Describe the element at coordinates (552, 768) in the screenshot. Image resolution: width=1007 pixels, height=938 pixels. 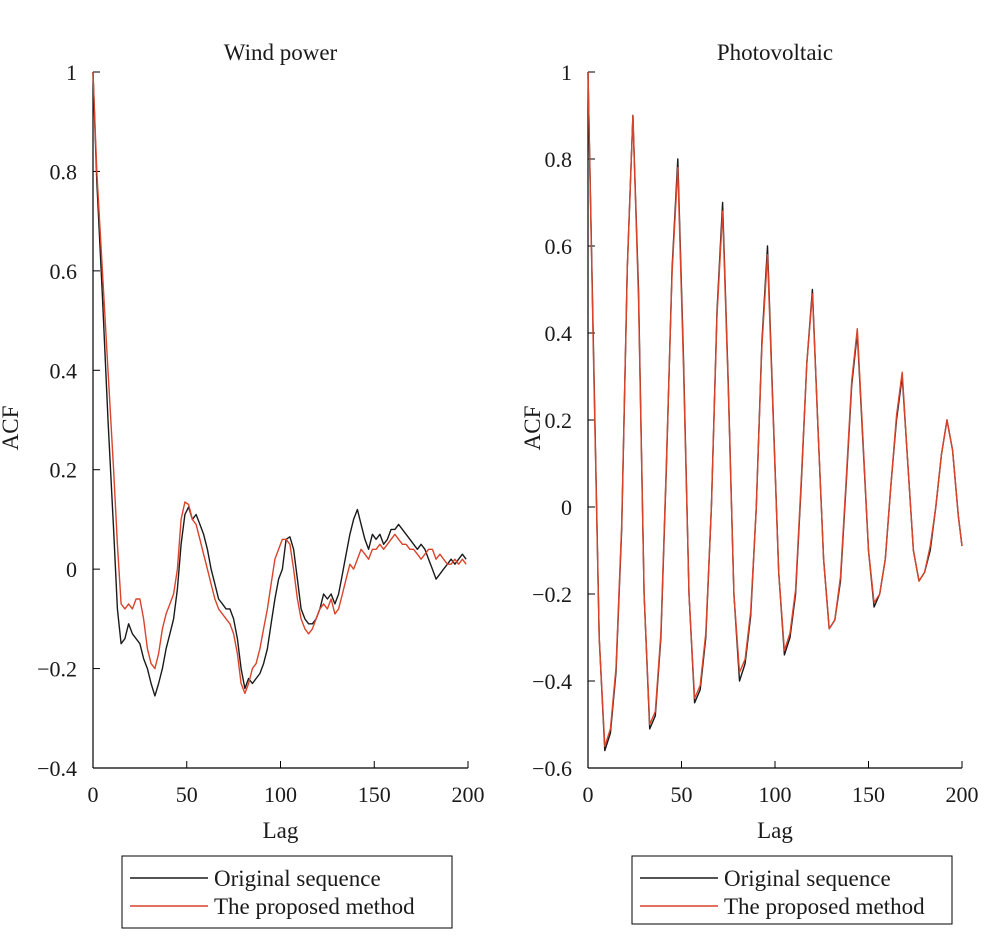
I see `y-tick-label: −0.6` at that location.